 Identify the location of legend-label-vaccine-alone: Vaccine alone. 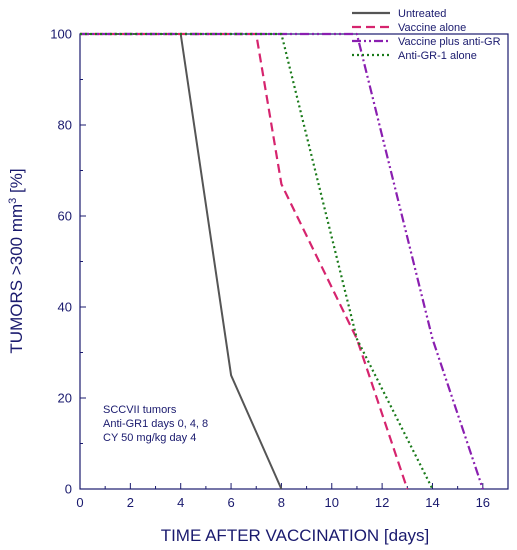
(432, 28).